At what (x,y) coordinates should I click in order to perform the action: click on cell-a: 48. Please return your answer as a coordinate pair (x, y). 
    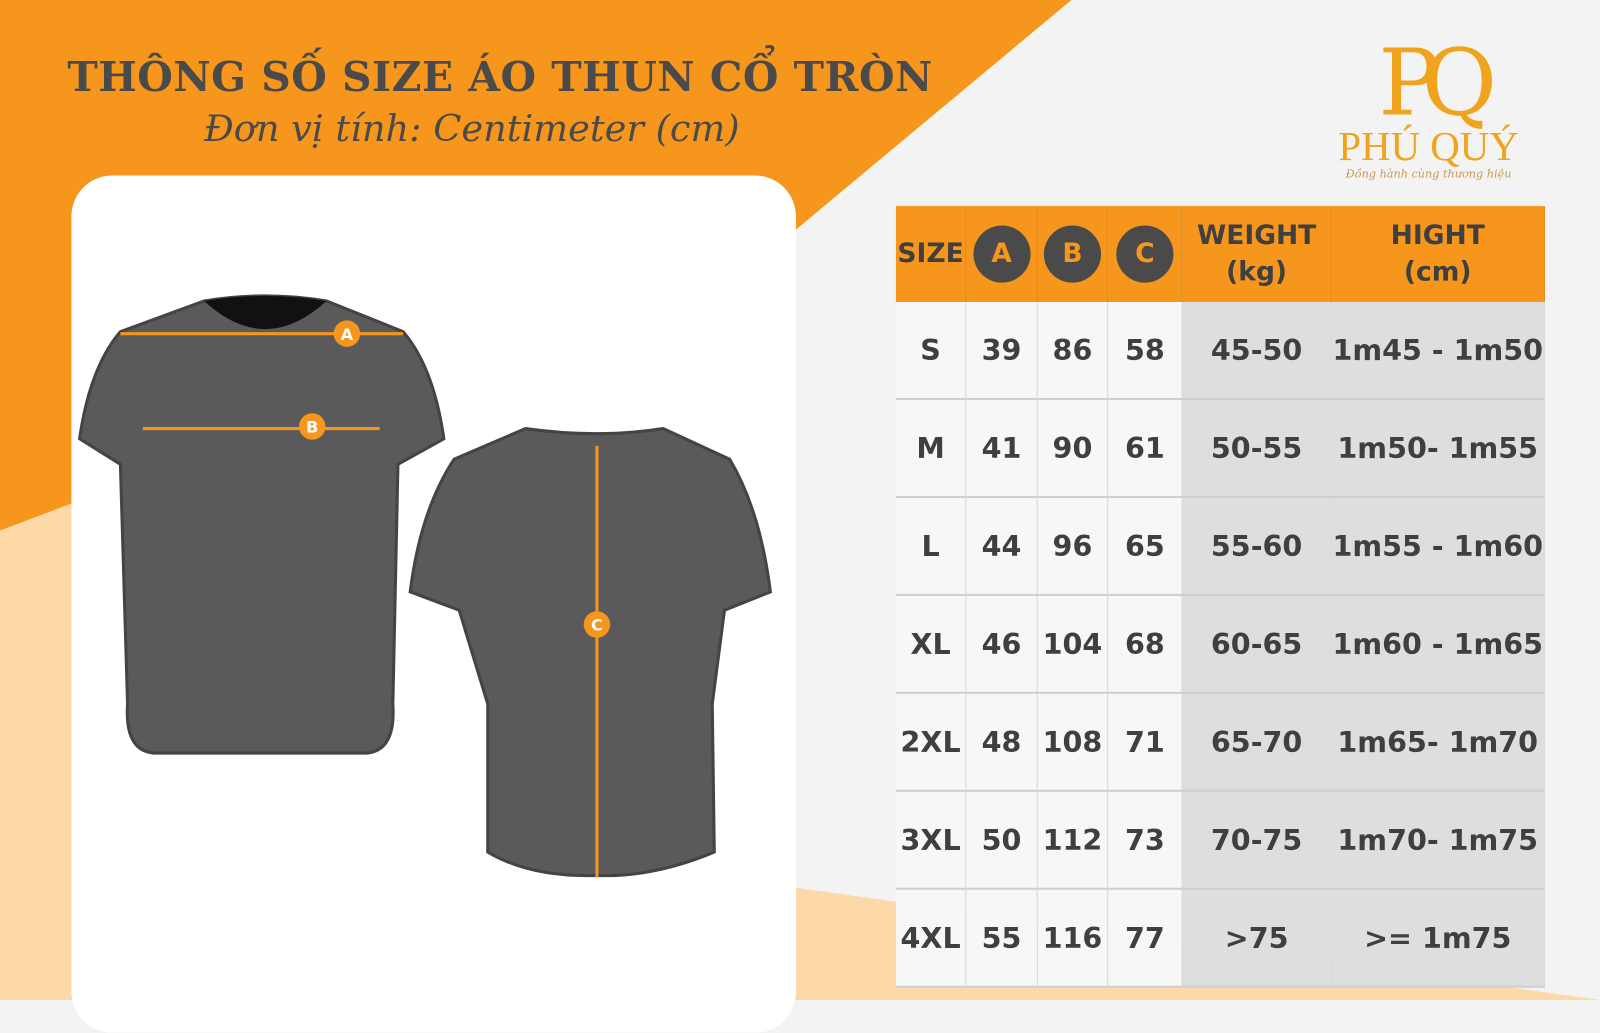
    Looking at the image, I should click on (1001, 742).